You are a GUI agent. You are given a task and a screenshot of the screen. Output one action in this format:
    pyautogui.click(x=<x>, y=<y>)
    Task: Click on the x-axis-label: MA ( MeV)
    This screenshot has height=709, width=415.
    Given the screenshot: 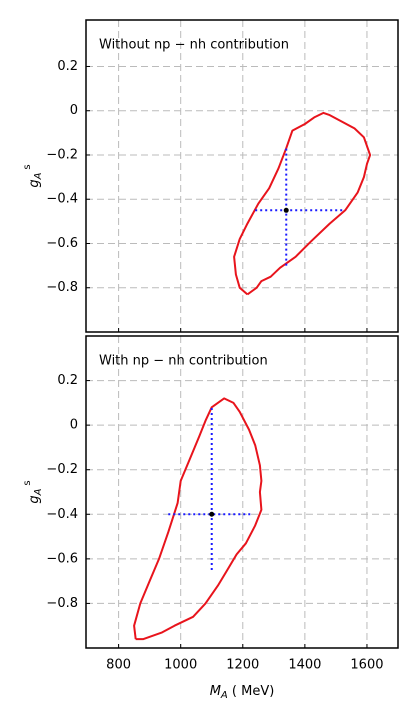 What is the action you would take?
    pyautogui.click(x=242, y=693)
    